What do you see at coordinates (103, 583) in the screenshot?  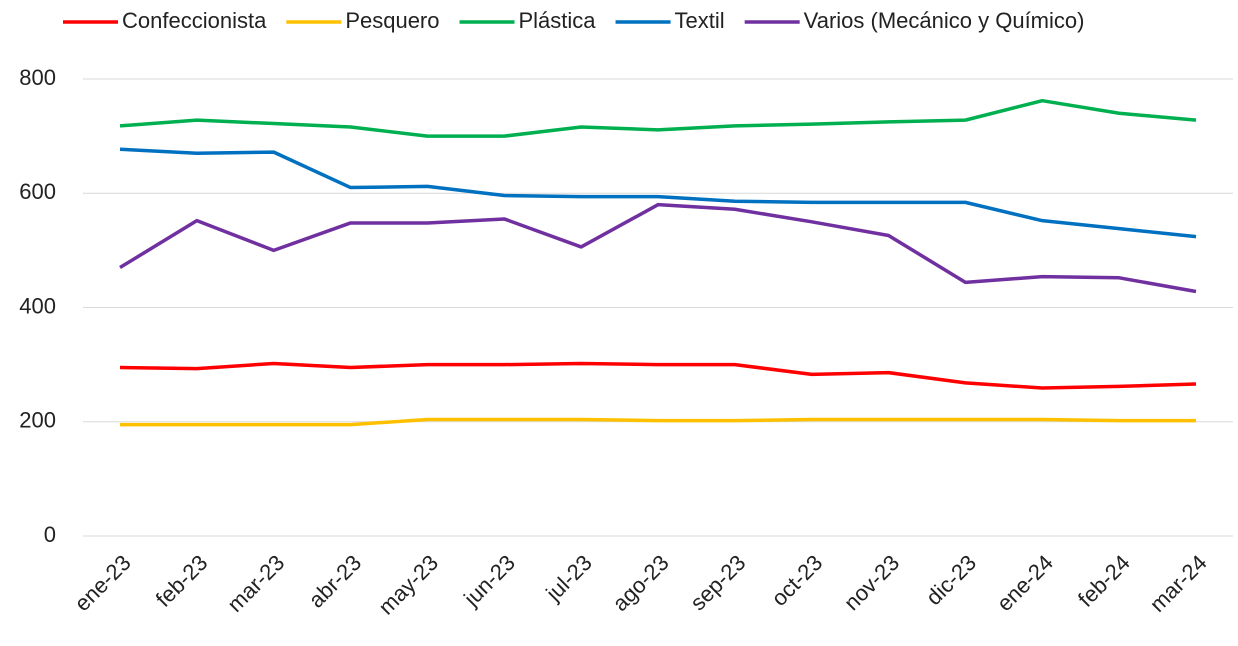 I see `x-tick-label: ene-23` at bounding box center [103, 583].